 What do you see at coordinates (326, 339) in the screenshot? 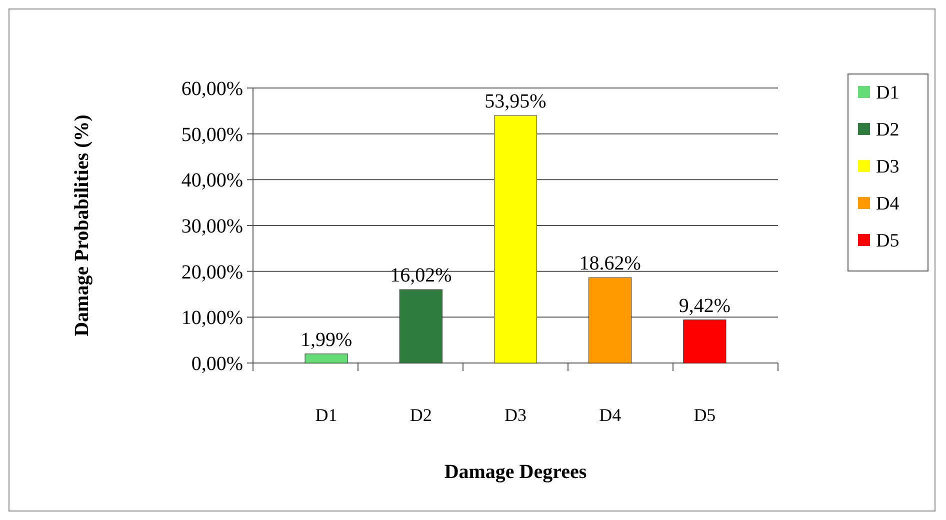
I see `data-label: 1,99%` at bounding box center [326, 339].